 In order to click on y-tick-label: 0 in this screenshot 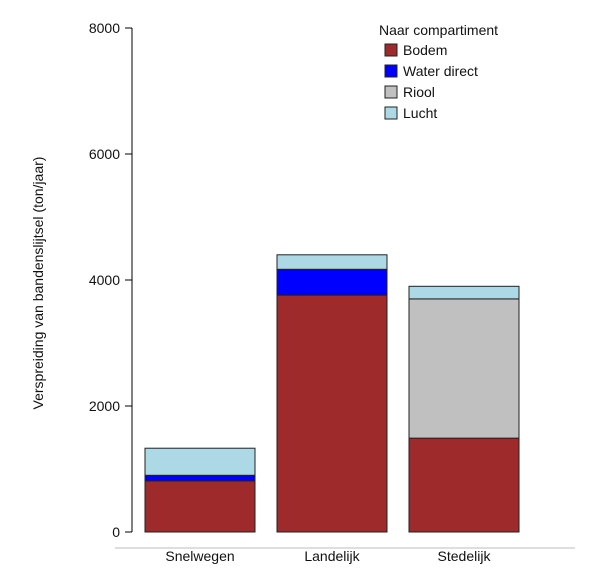, I will do `click(116, 532)`.